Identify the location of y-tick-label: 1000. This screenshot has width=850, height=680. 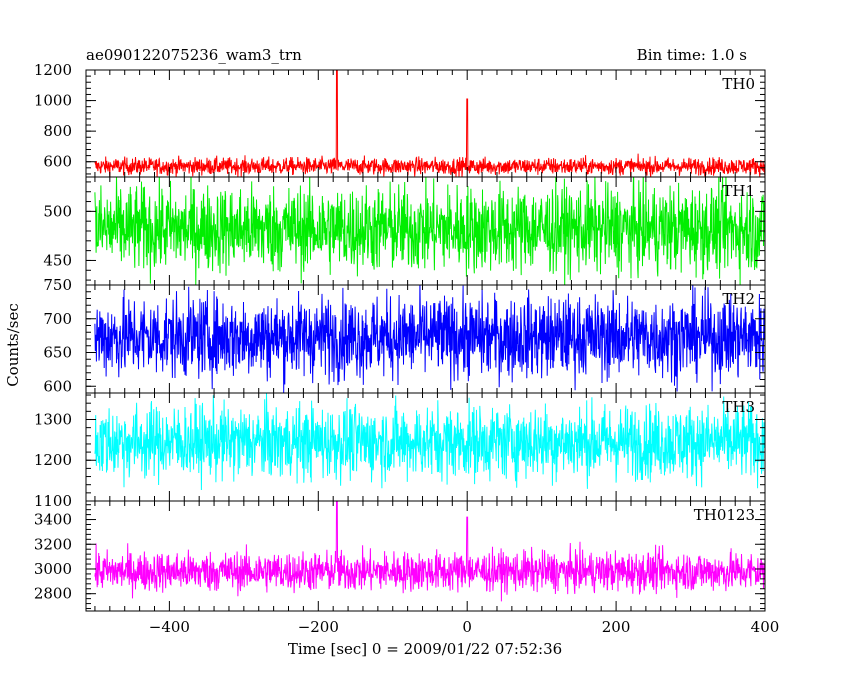
(53, 101).